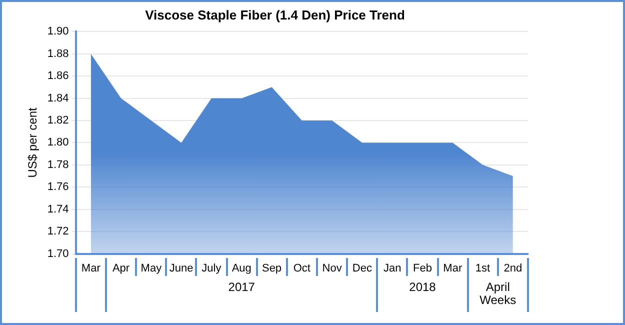 The height and width of the screenshot is (325, 625). Describe the element at coordinates (392, 268) in the screenshot. I see `x-tick-label: Jan` at that location.